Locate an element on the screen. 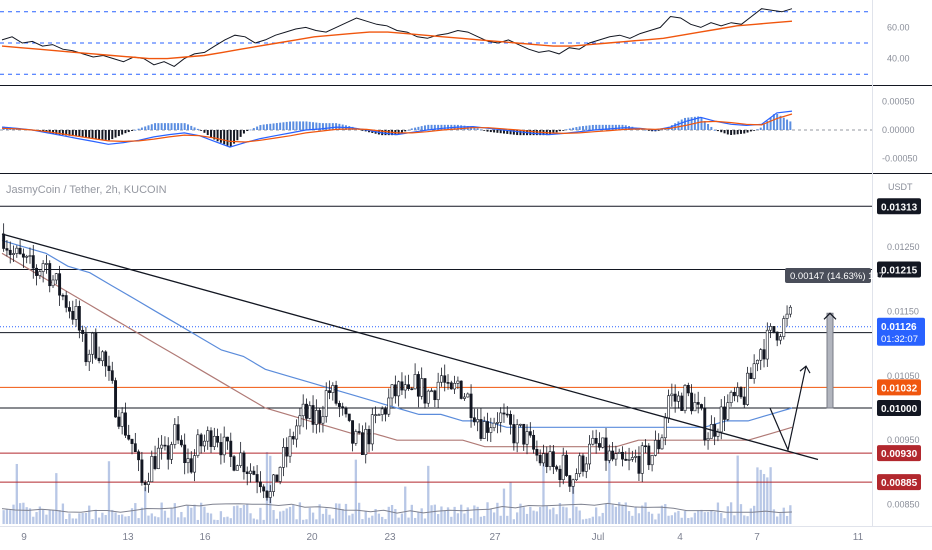  level-tag-text: 0.01313 is located at coordinates (899, 207).